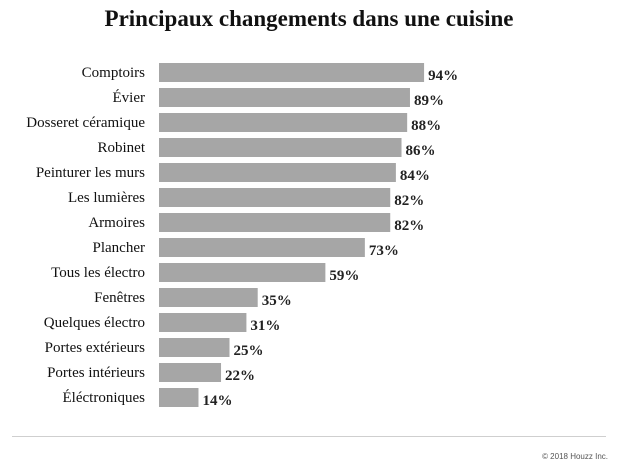  Describe the element at coordinates (384, 251) in the screenshot. I see `value-label-7: 73%` at that location.